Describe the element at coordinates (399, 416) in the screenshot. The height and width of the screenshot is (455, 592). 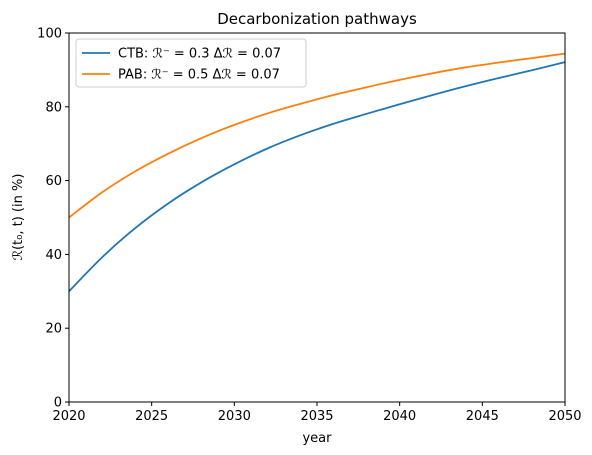
I see `x-tick-label: 2040` at that location.